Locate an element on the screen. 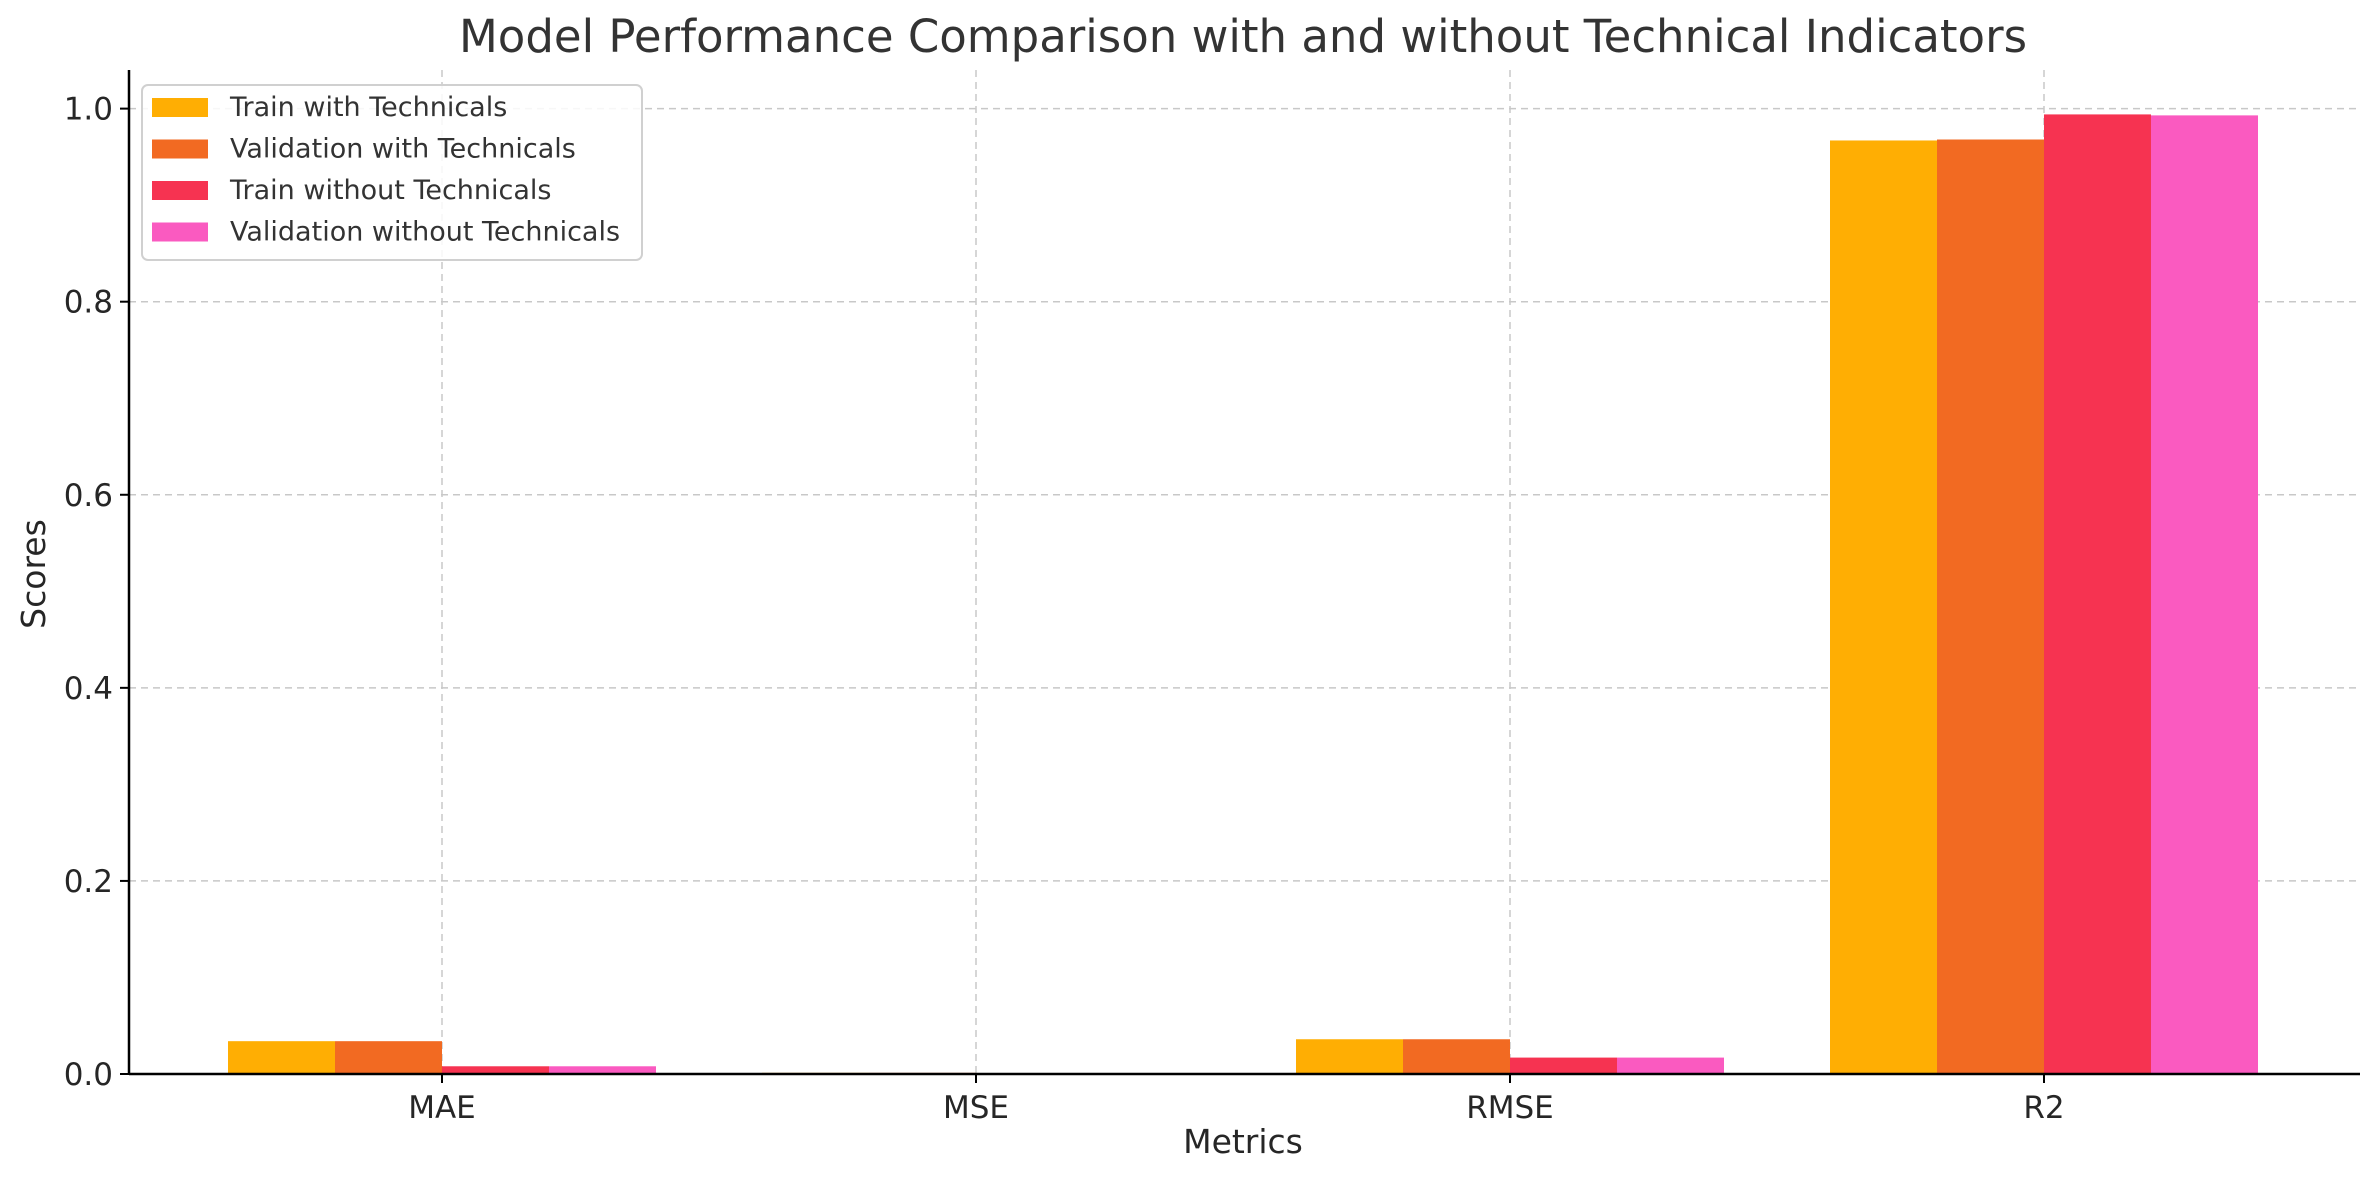 This screenshot has height=1180, width=2379. y-tick-label: 0.4 is located at coordinates (88, 689).